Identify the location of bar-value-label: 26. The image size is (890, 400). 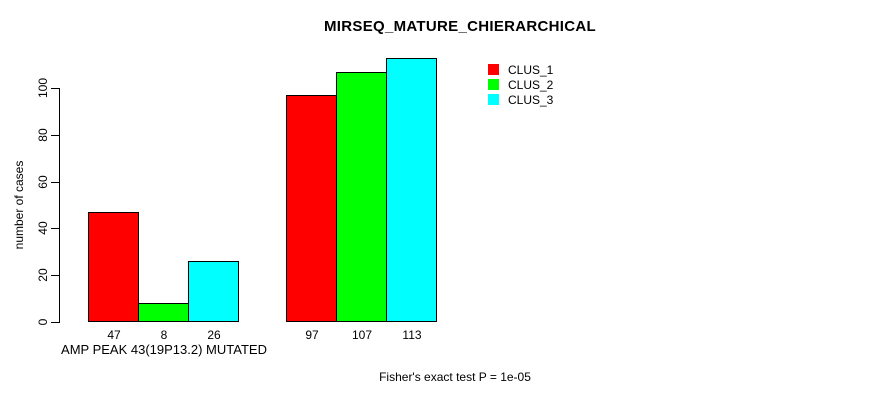
(214, 335).